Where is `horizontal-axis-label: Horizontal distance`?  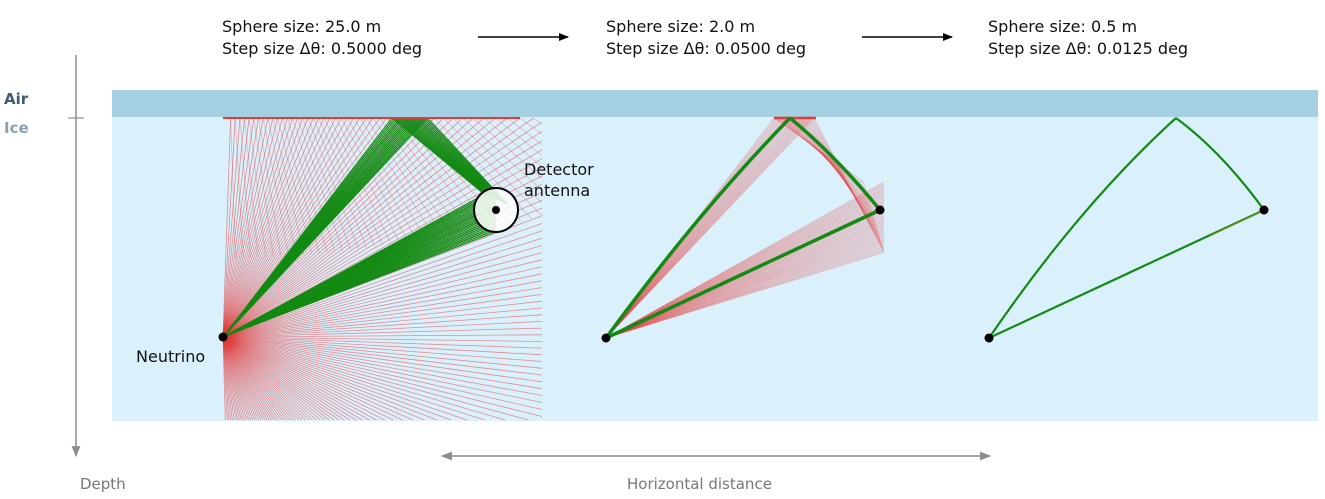
horizontal-axis-label: Horizontal distance is located at coordinates (699, 484).